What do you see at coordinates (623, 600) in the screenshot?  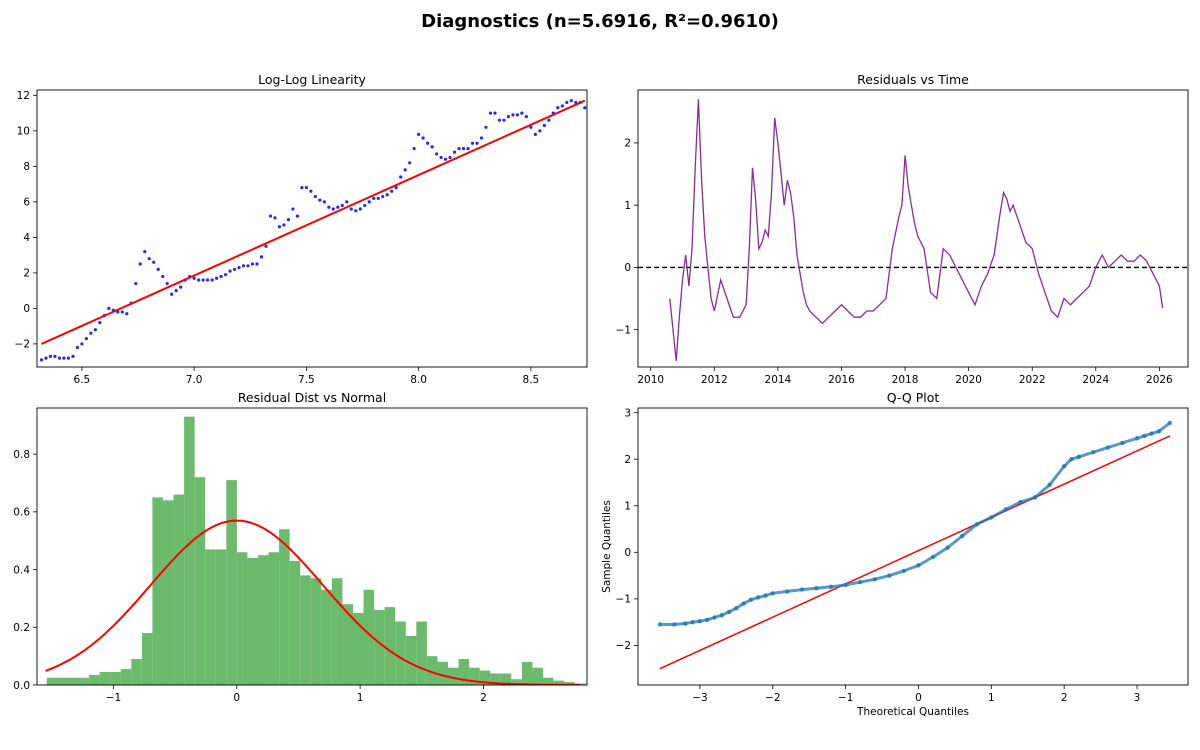 I see `y-tick-label: −1` at bounding box center [623, 600].